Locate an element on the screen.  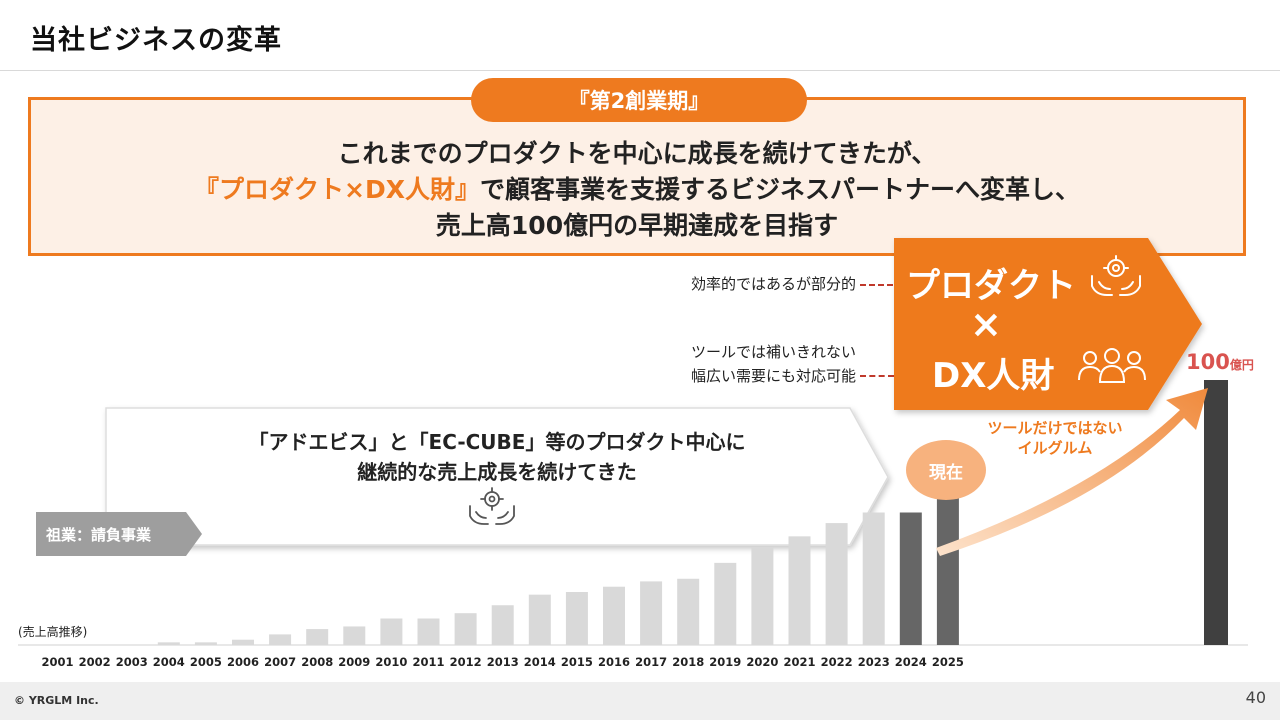
chart-caption: (売上高推移) is located at coordinates (53, 632).